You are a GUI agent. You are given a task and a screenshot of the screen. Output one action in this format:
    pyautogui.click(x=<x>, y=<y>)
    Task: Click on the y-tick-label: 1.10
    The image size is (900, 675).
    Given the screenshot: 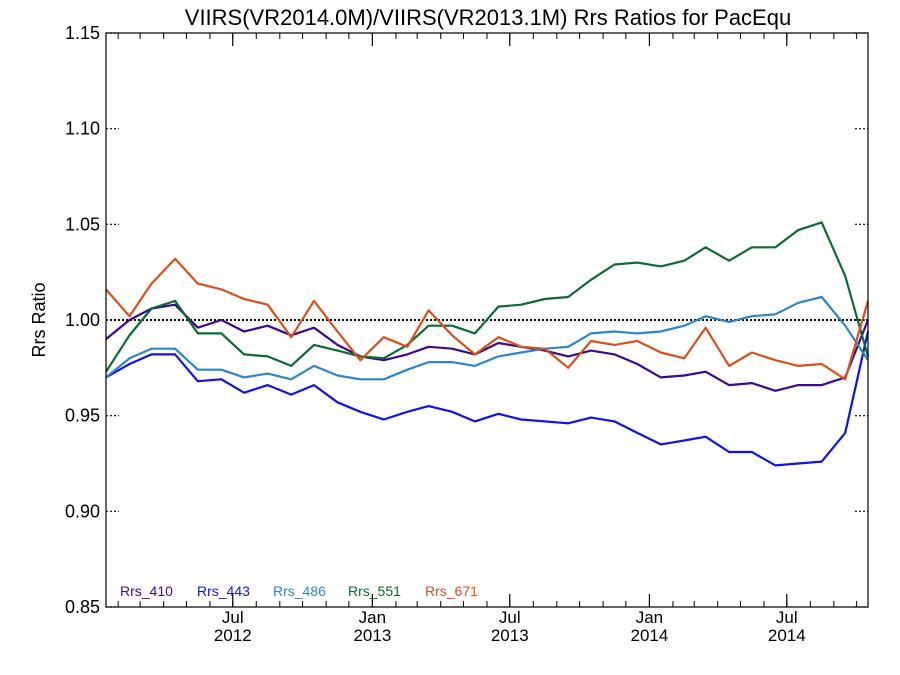 What is the action you would take?
    pyautogui.click(x=82, y=129)
    